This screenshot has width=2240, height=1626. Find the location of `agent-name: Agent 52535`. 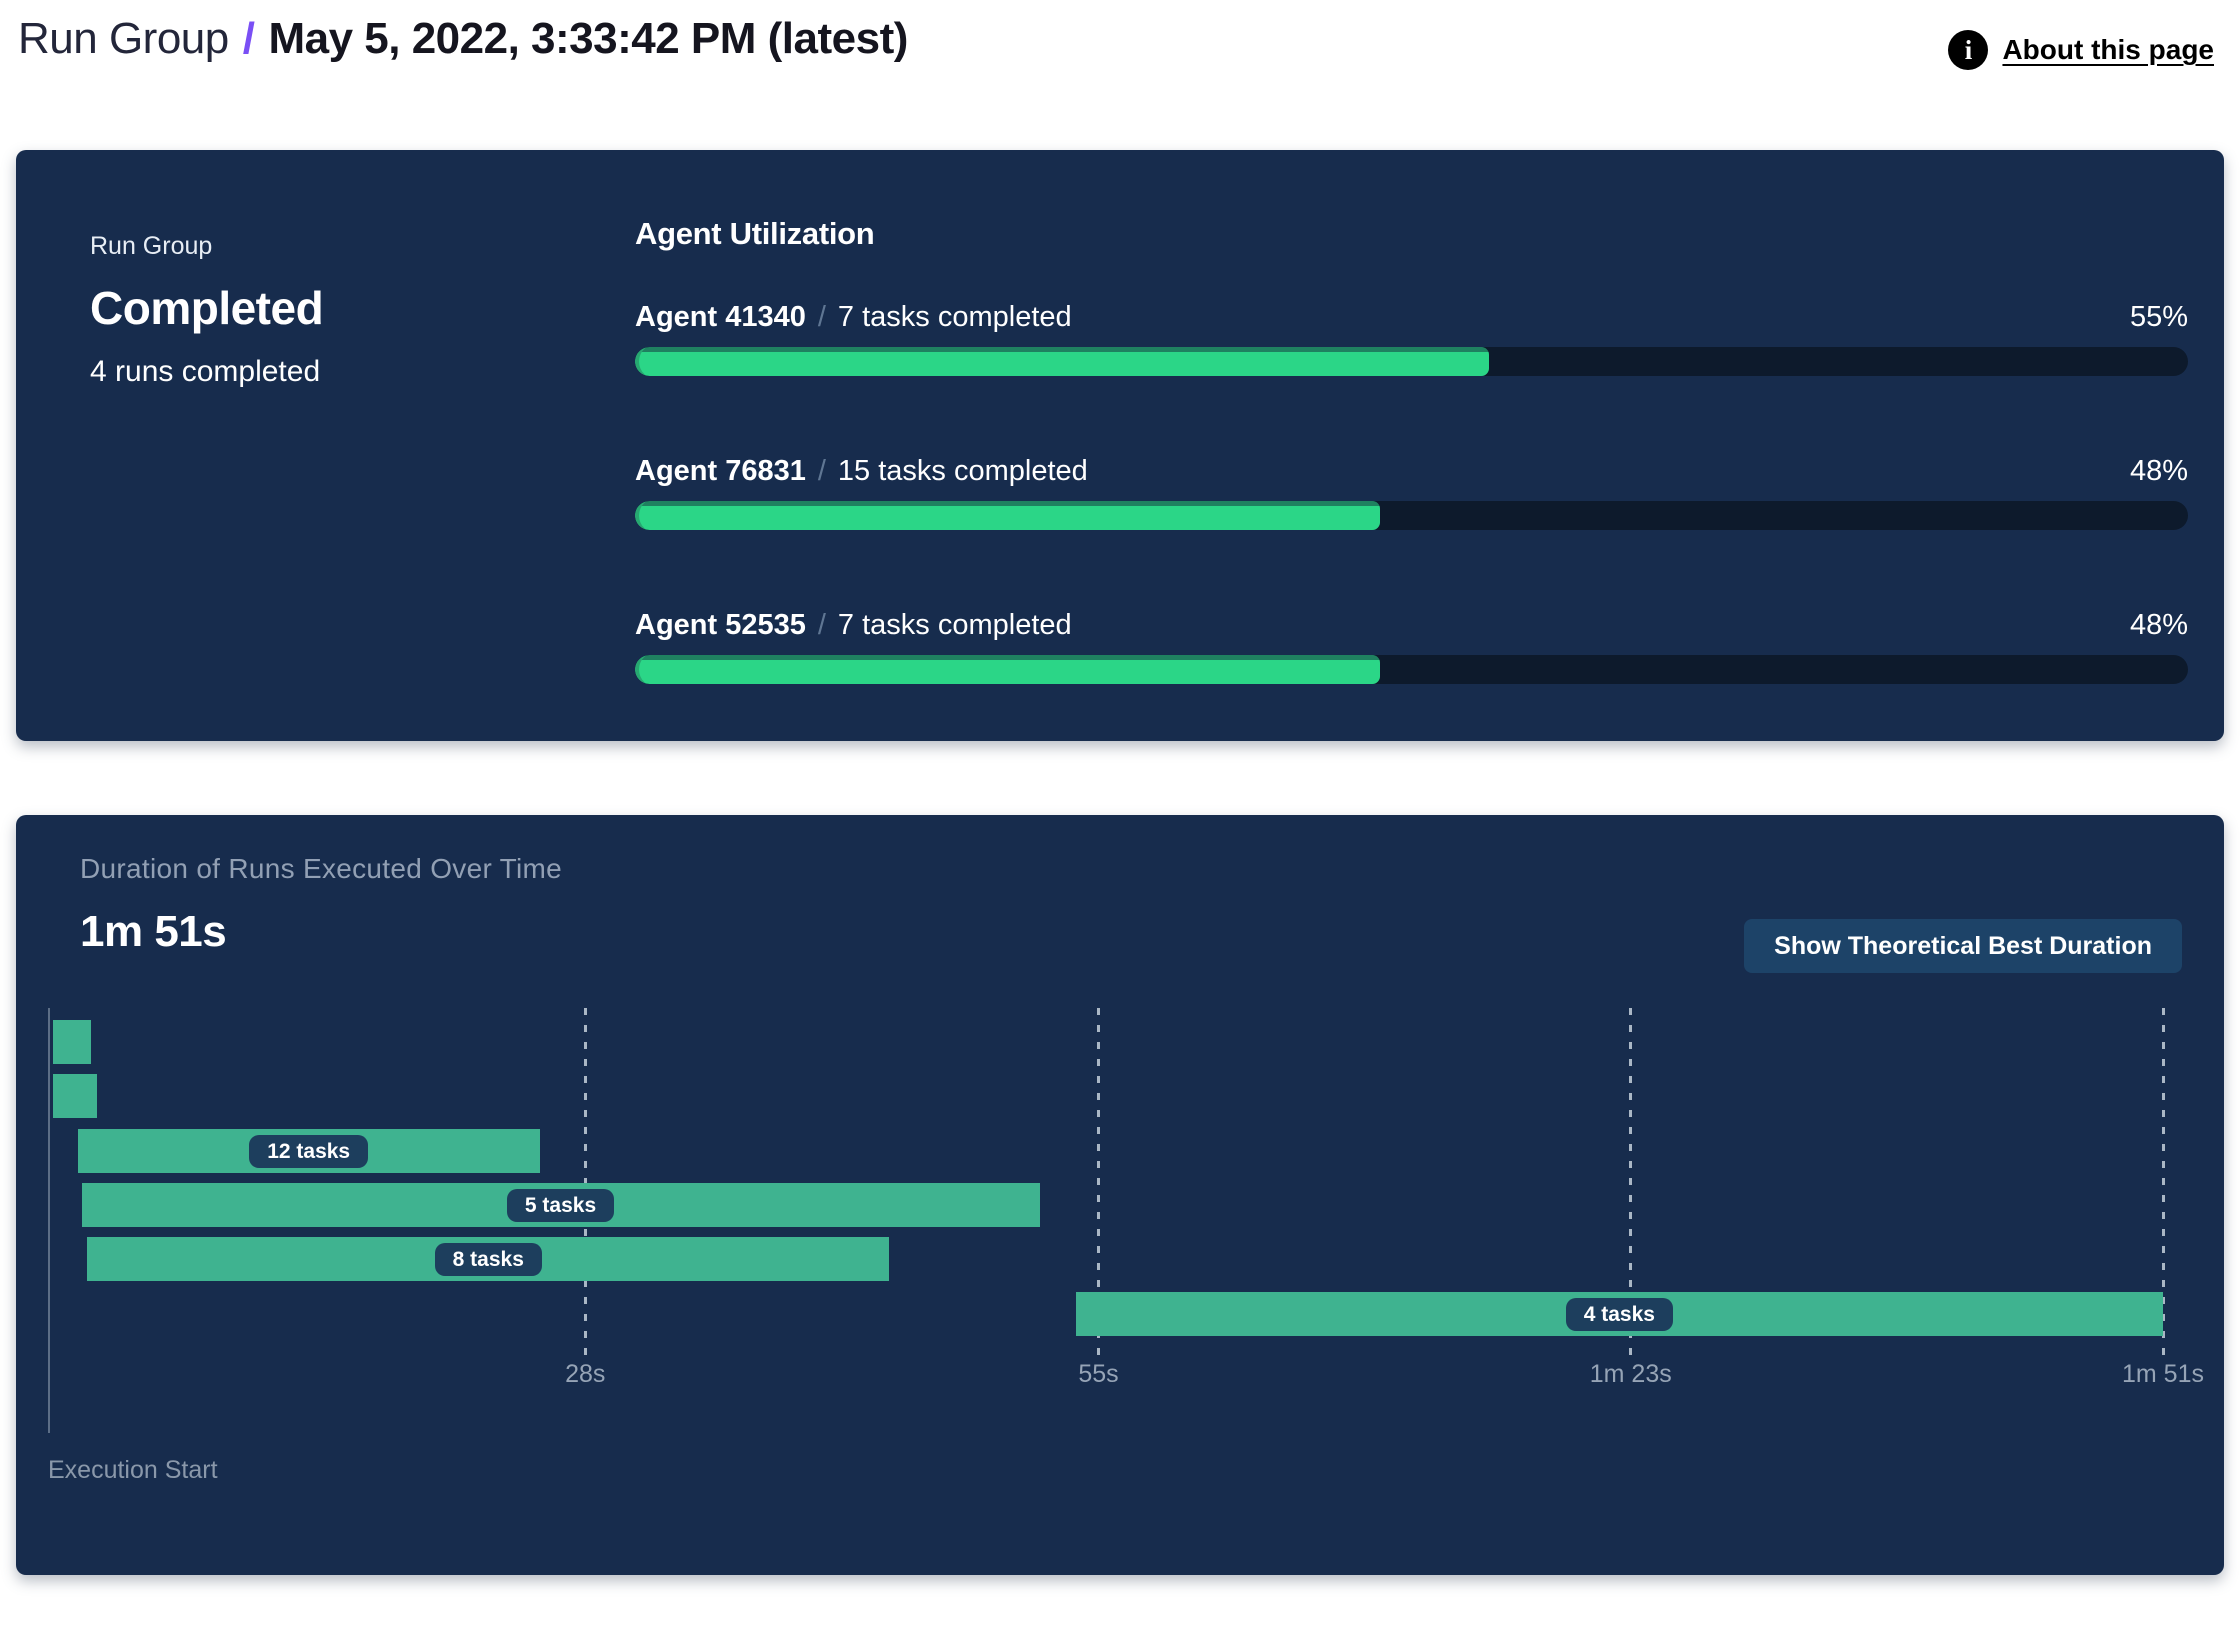

agent-name: Agent 52535 is located at coordinates (720, 625).